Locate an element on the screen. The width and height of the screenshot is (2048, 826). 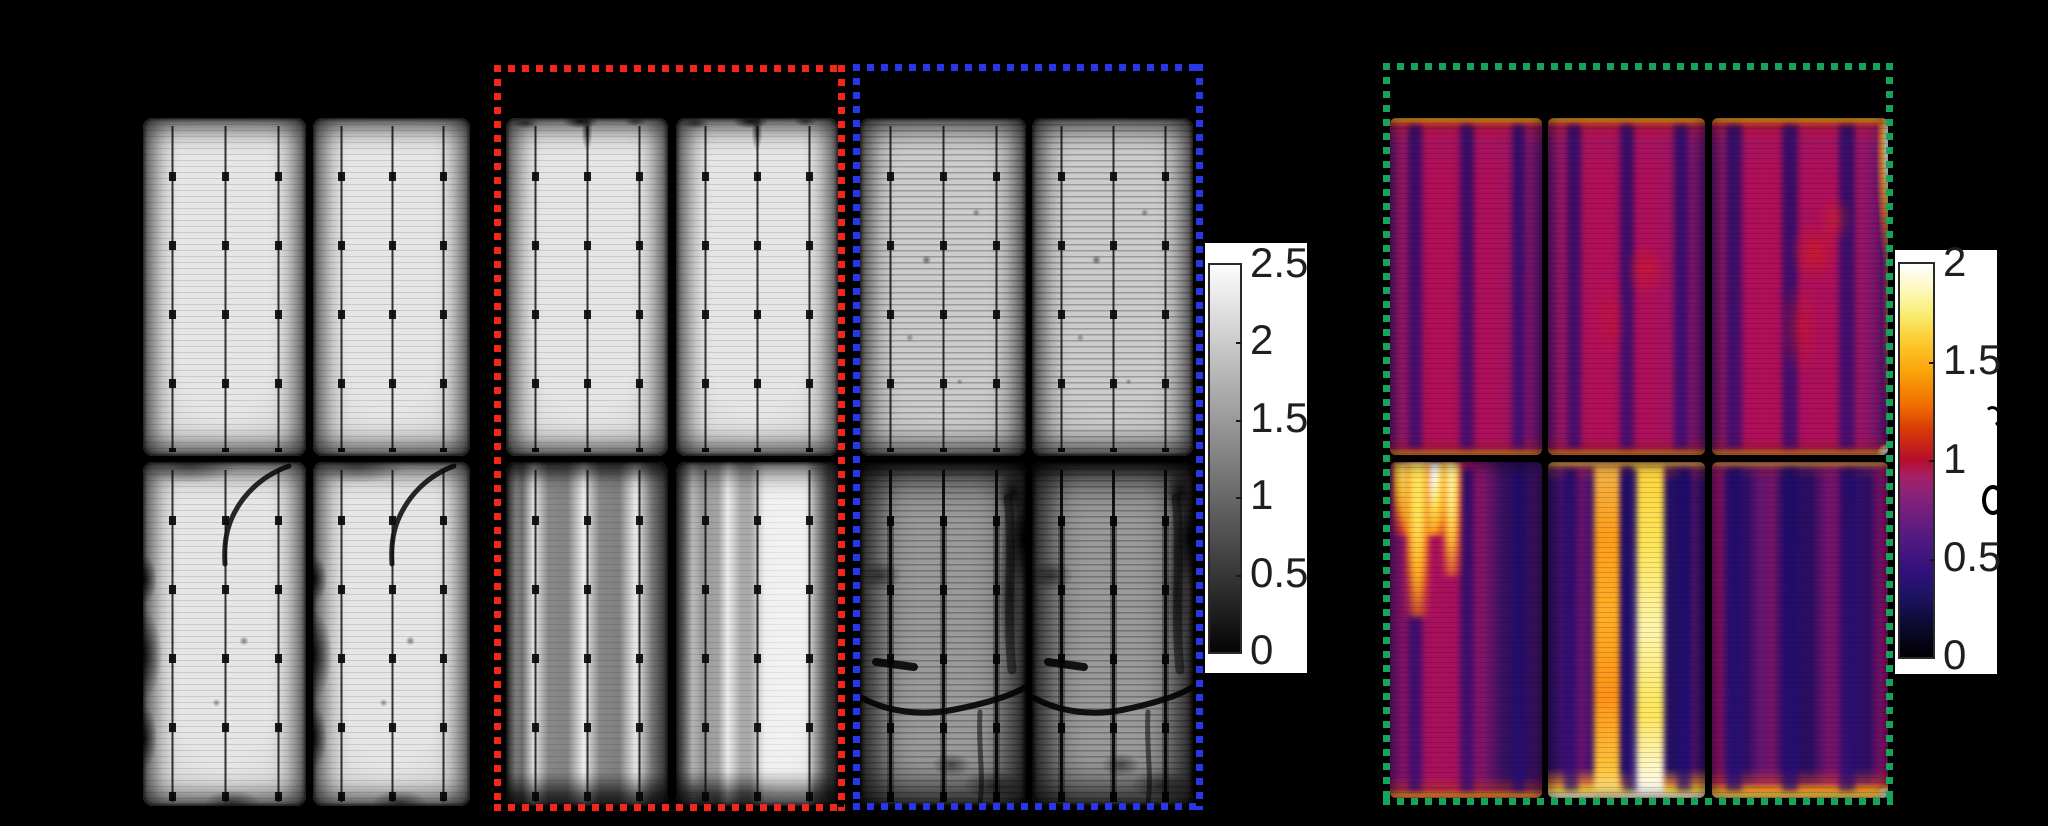
gray-colorbar-label: 0.5 is located at coordinates (1279, 572).